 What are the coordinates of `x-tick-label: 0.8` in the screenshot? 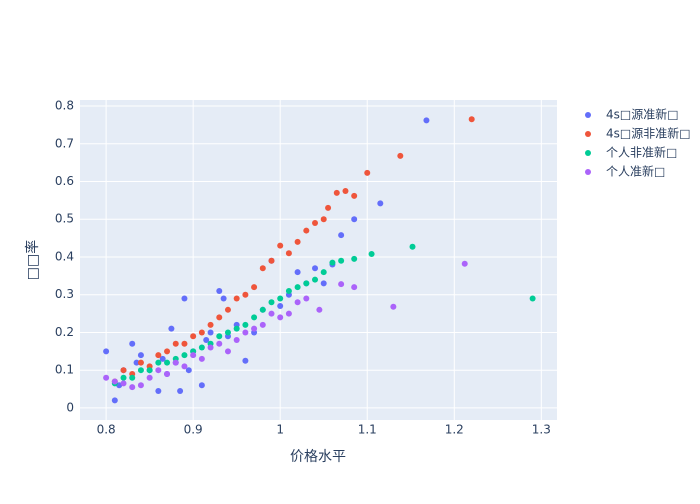 It's located at (106, 430).